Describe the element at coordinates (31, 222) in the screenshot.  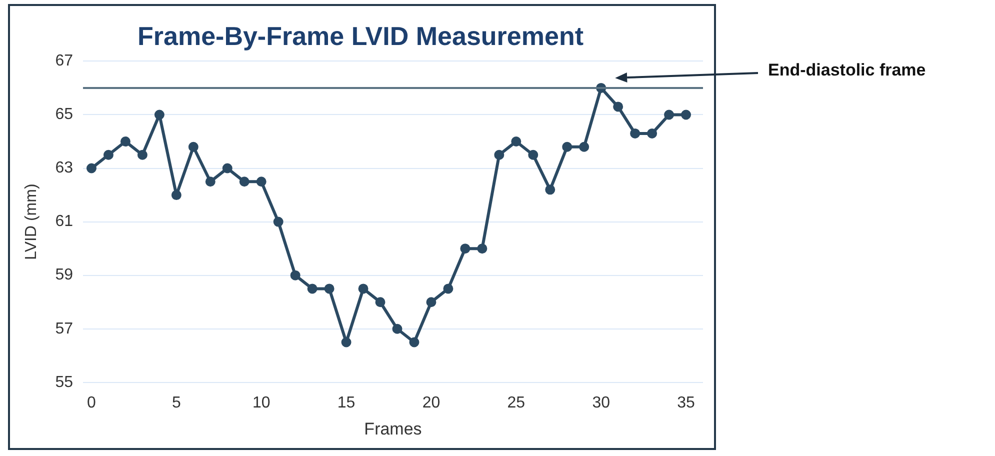
I see `y-axis-title: LVID (mm)` at that location.